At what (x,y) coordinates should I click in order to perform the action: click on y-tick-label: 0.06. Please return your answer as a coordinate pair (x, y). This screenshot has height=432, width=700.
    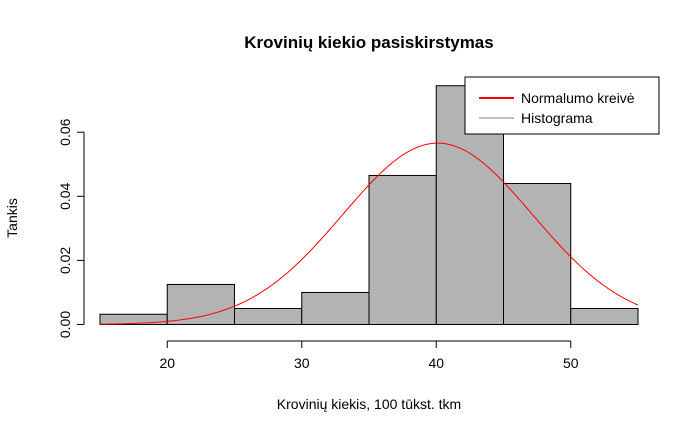
    Looking at the image, I should click on (65, 131).